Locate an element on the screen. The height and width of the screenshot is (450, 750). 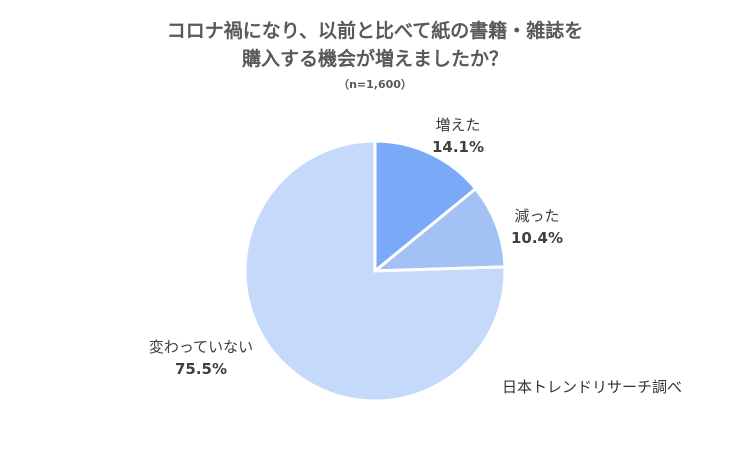
chart-title-line1: コロナ禍になり、以前と比べて紙の書籍・雑誌を is located at coordinates (375, 31).